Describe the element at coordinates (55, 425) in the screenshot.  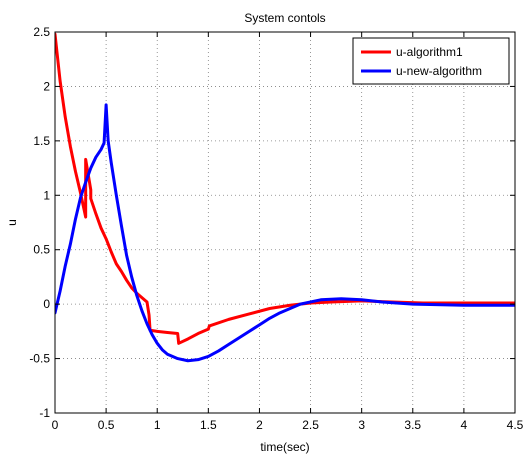
I see `x-tick-label: 0` at that location.